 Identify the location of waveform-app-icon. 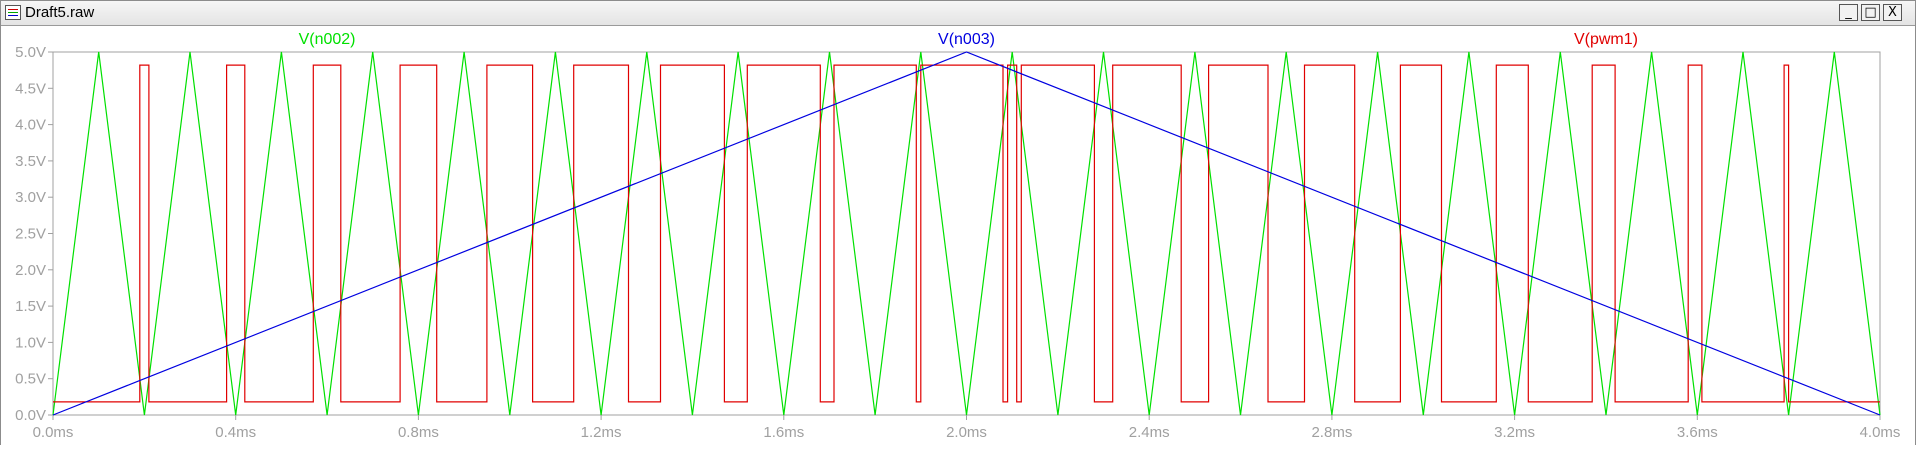
(13, 12).